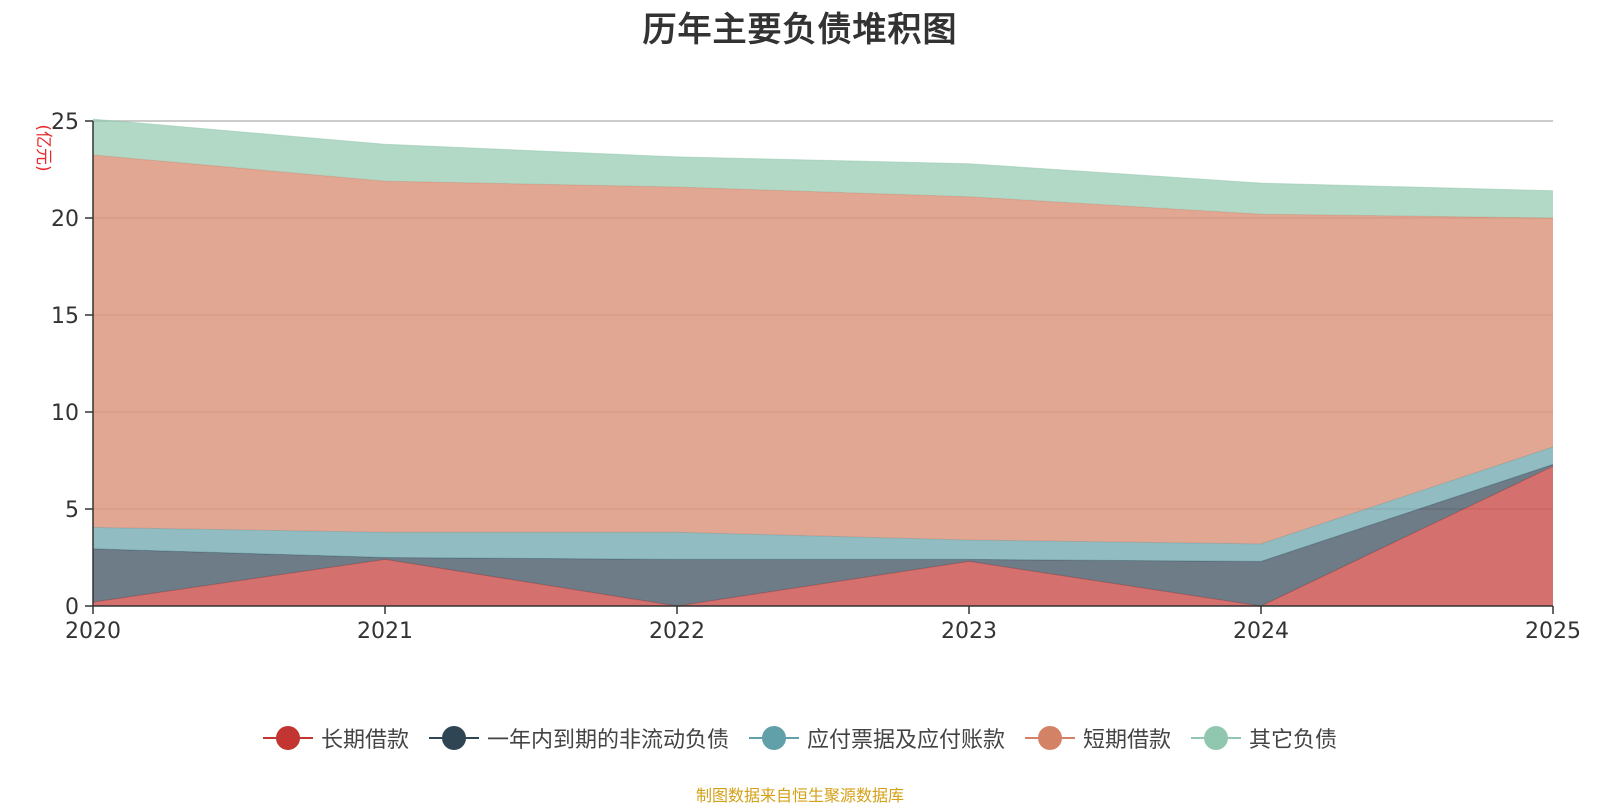 The width and height of the screenshot is (1600, 806). What do you see at coordinates (1261, 631) in the screenshot?
I see `x-tick-label: 2024` at bounding box center [1261, 631].